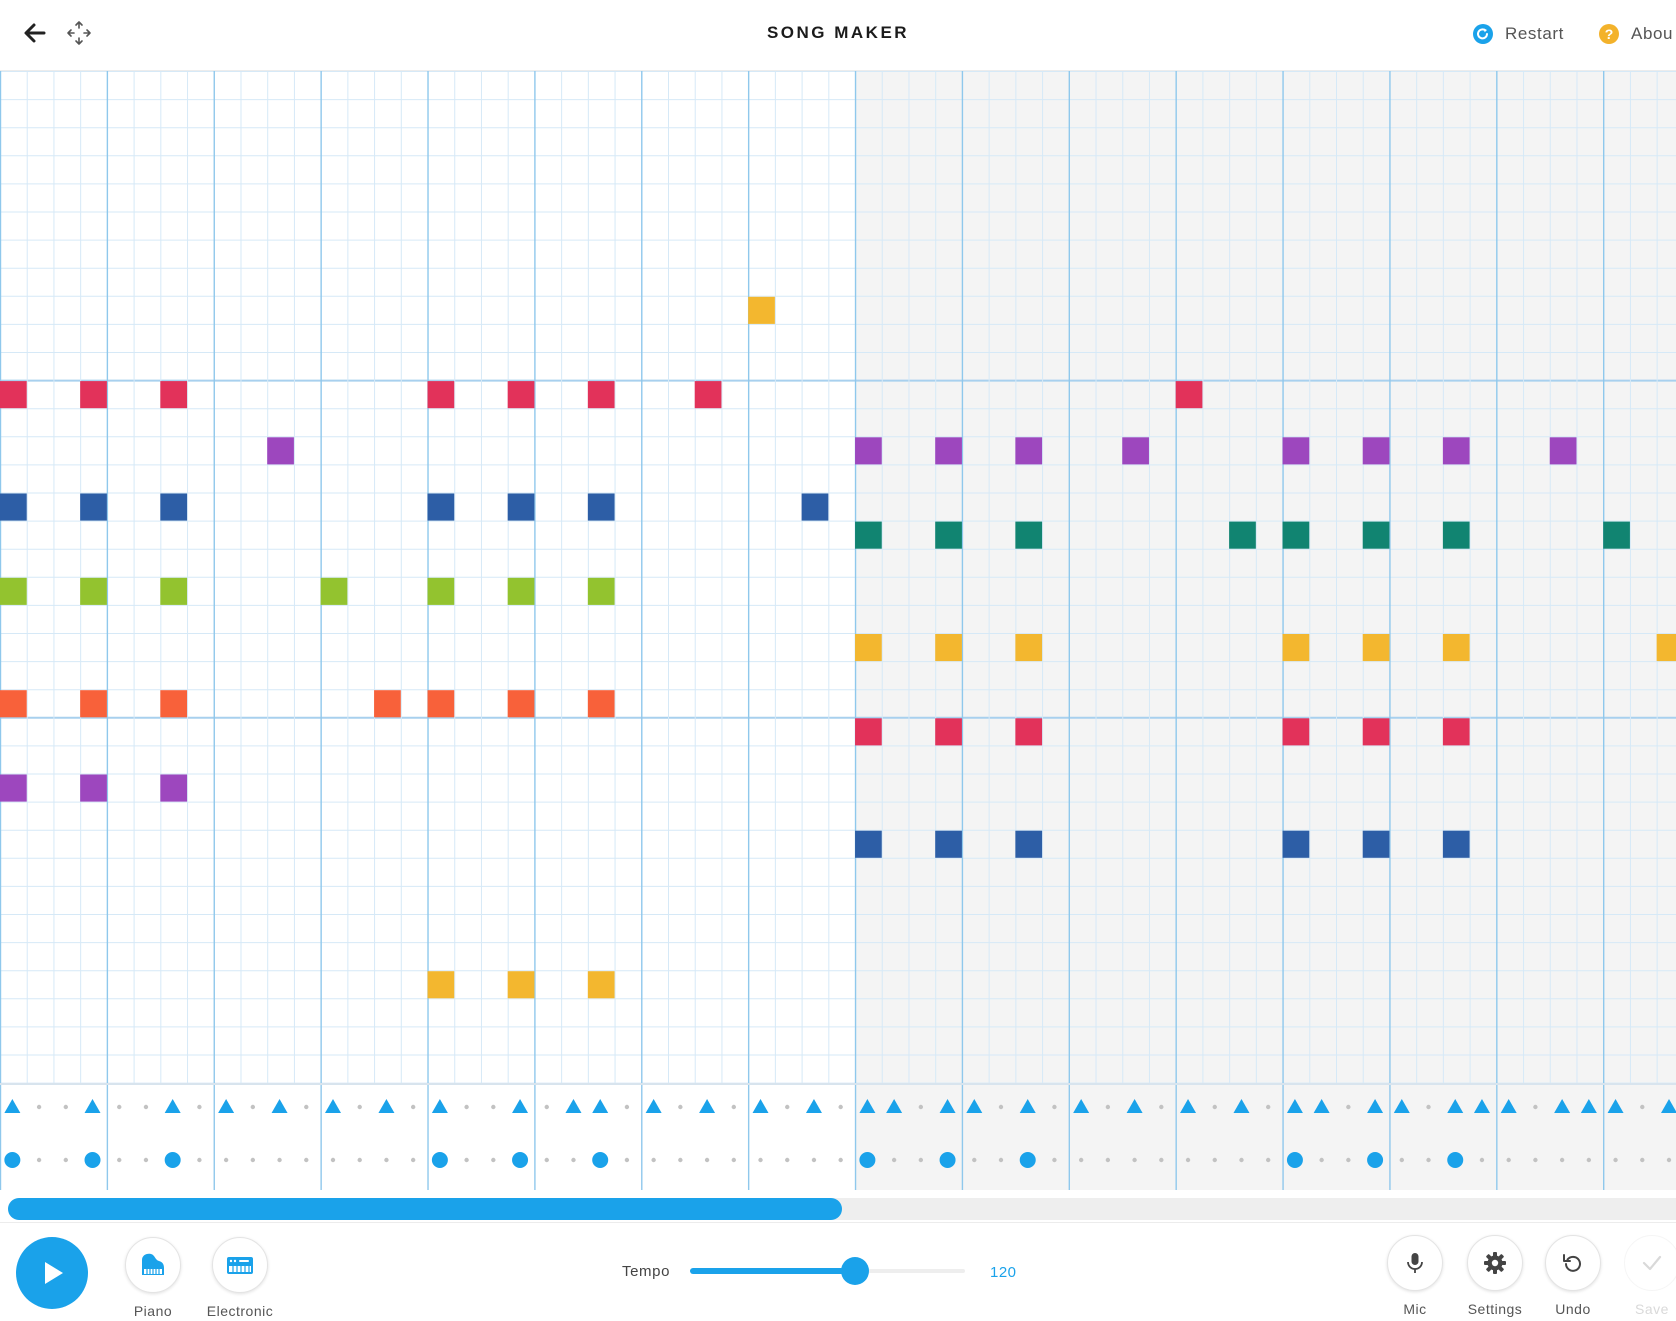 Image resolution: width=1676 pixels, height=1321 pixels. Describe the element at coordinates (240, 1278) in the screenshot. I see `instrument-electronic-button: Electronic` at that location.